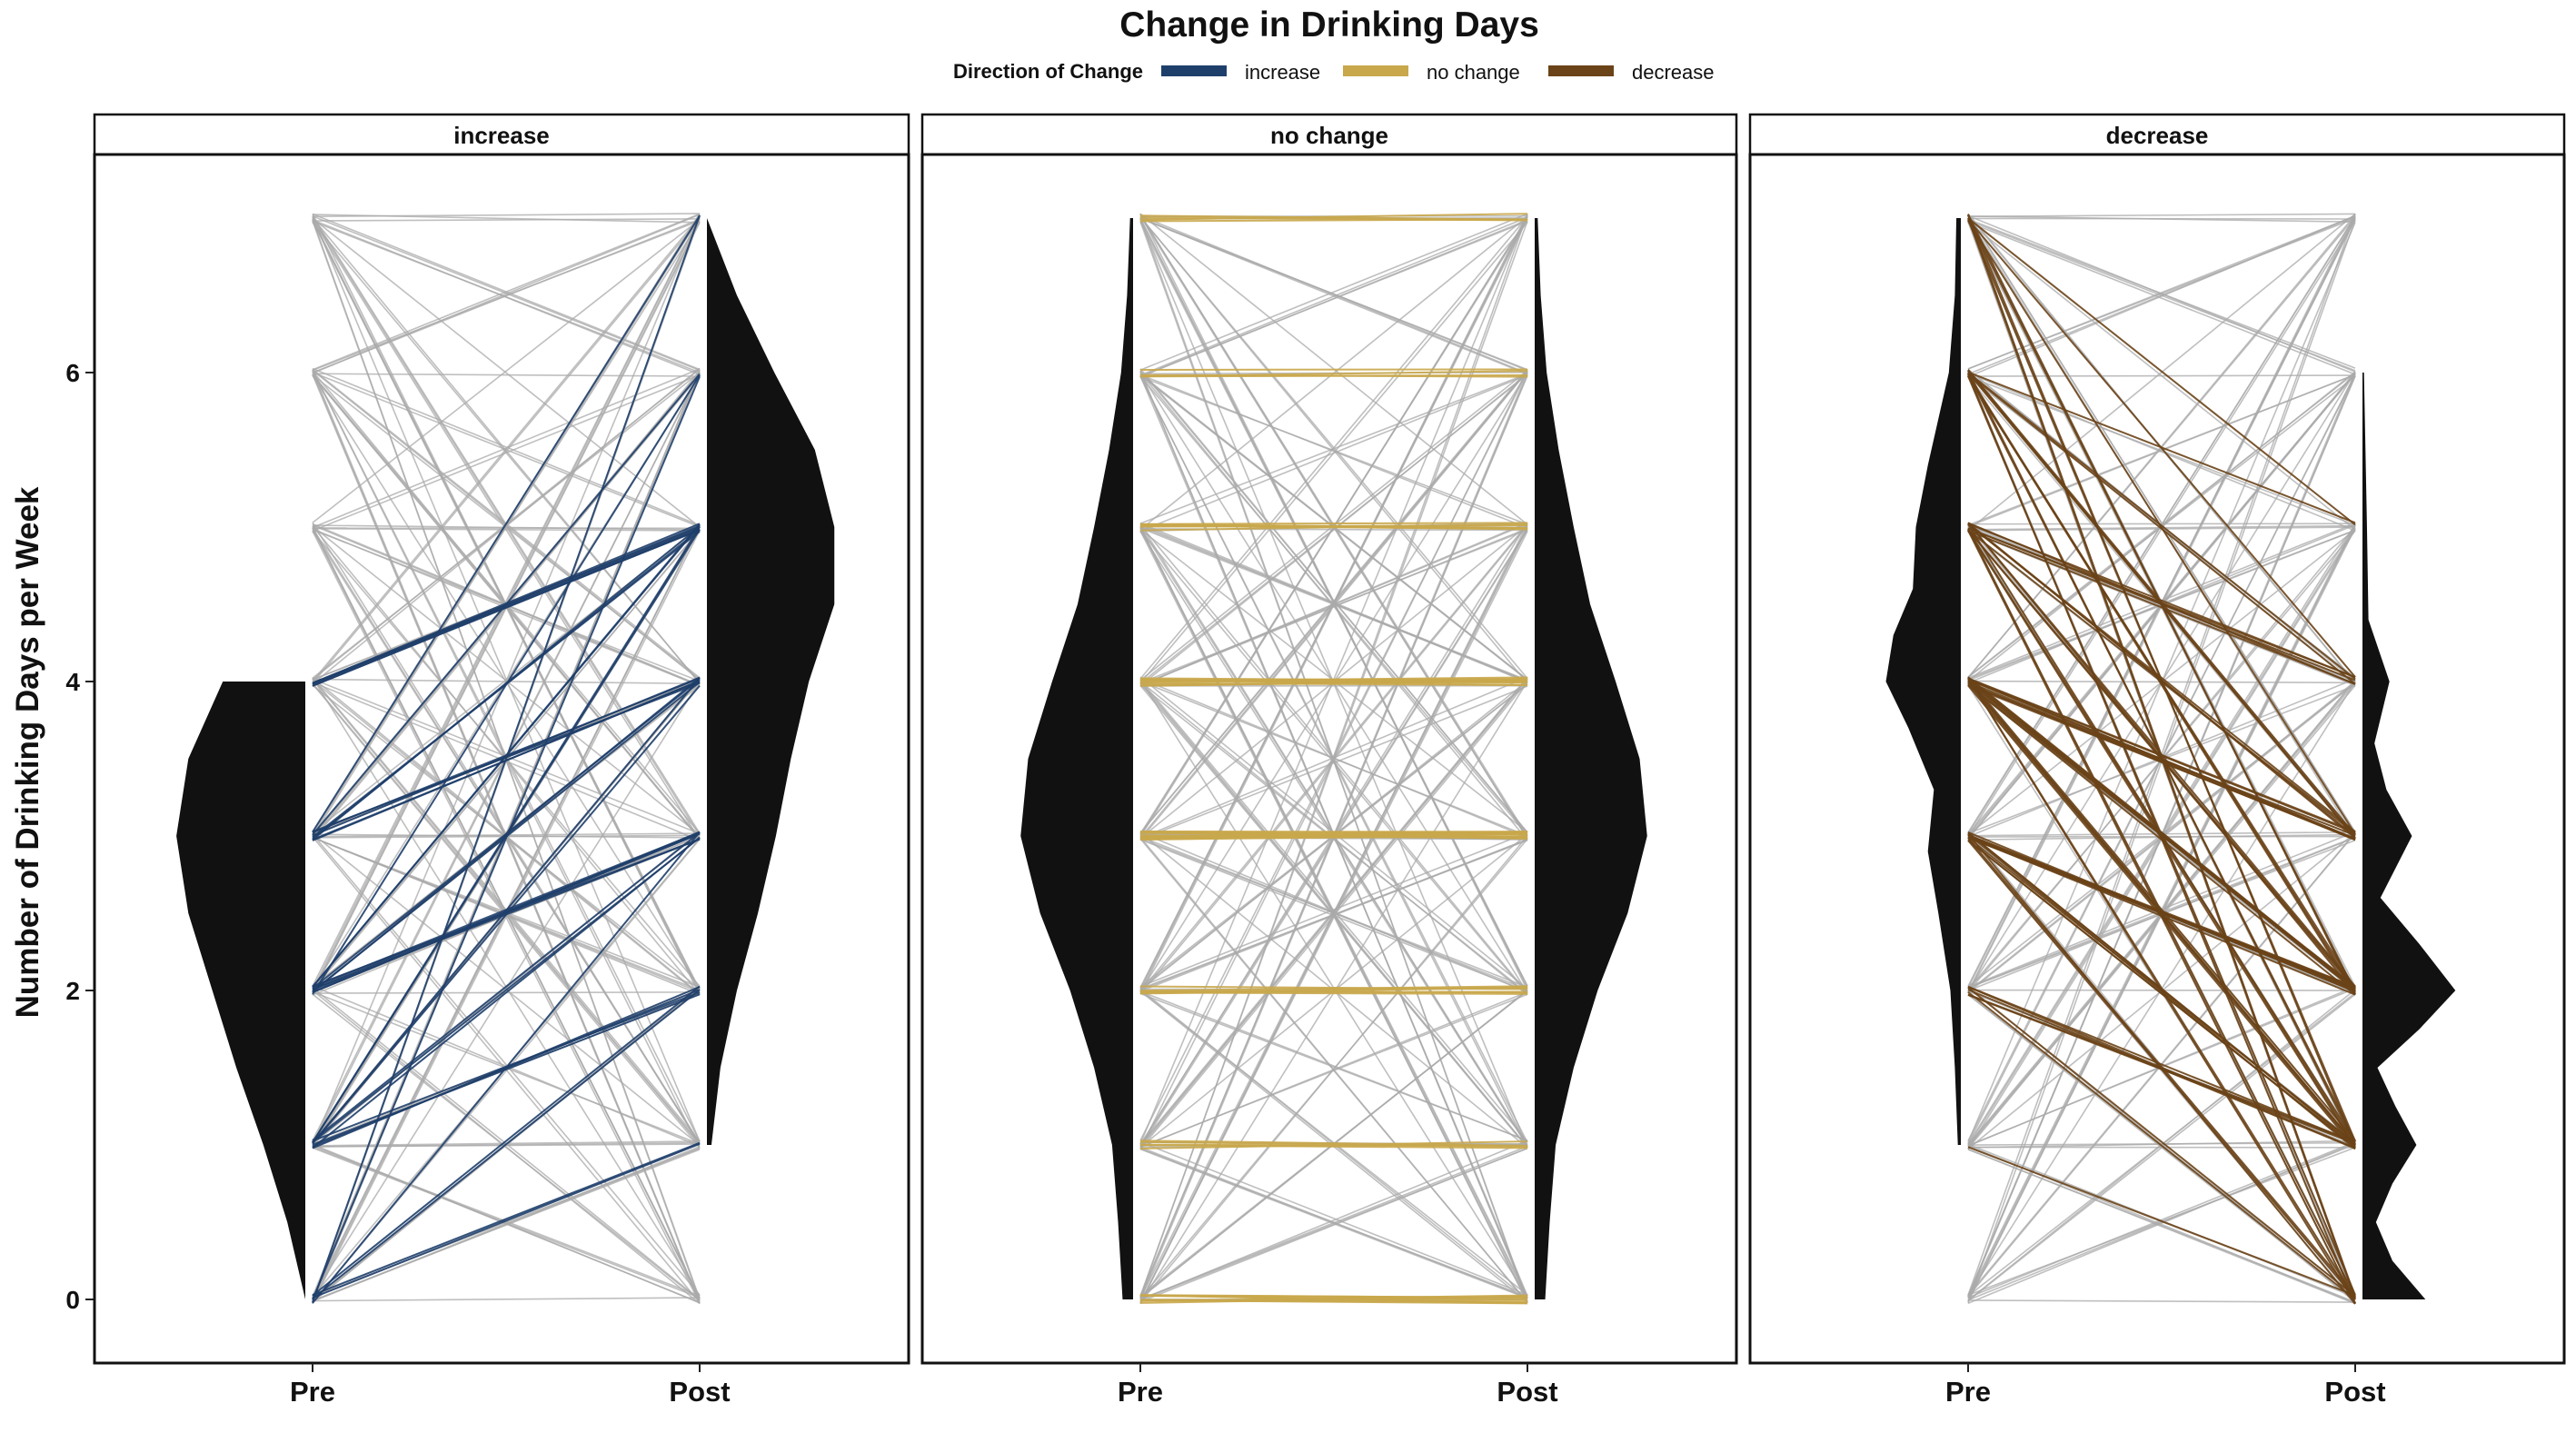 The image size is (2576, 1453). I want to click on legend-item-increase: increase, so click(1240, 72).